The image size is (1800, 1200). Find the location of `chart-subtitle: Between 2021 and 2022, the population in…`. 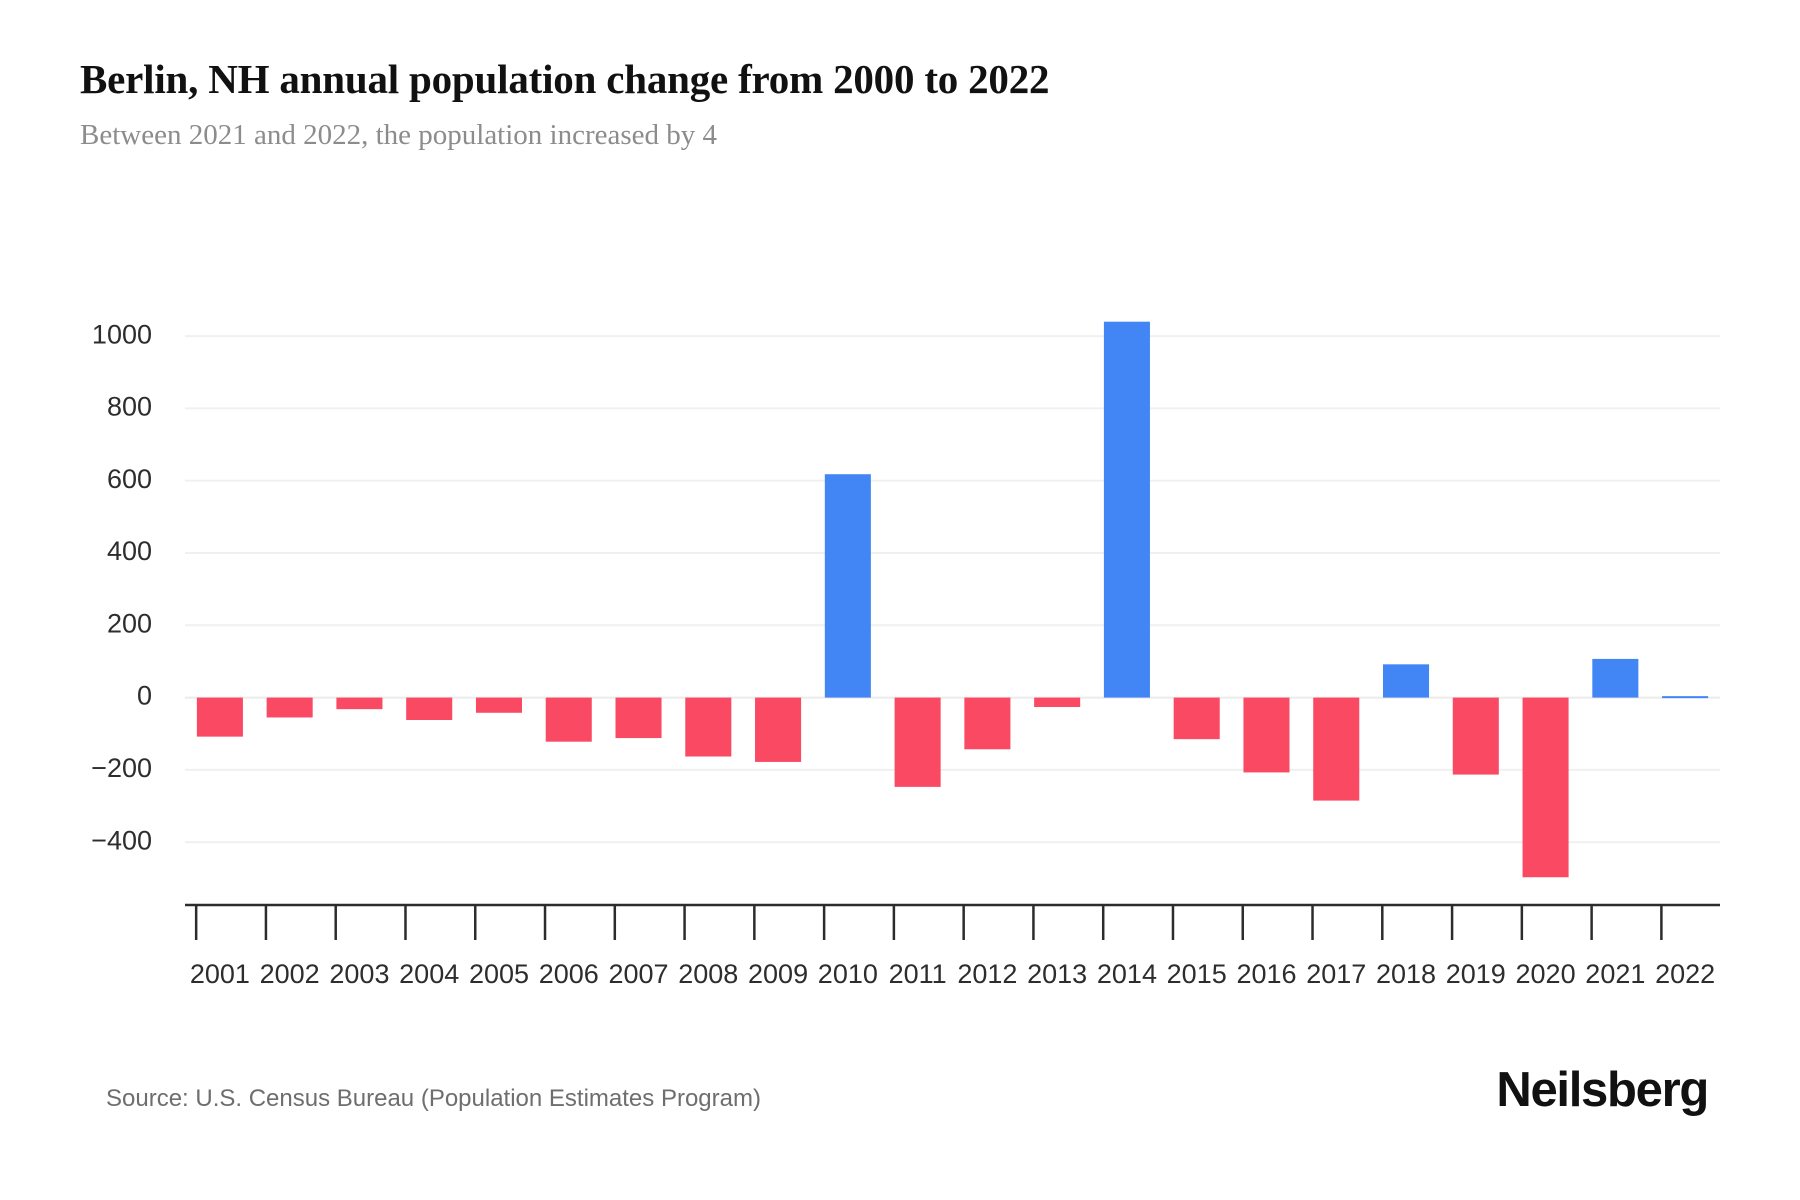

chart-subtitle: Between 2021 and 2022, the population in… is located at coordinates (399, 134).